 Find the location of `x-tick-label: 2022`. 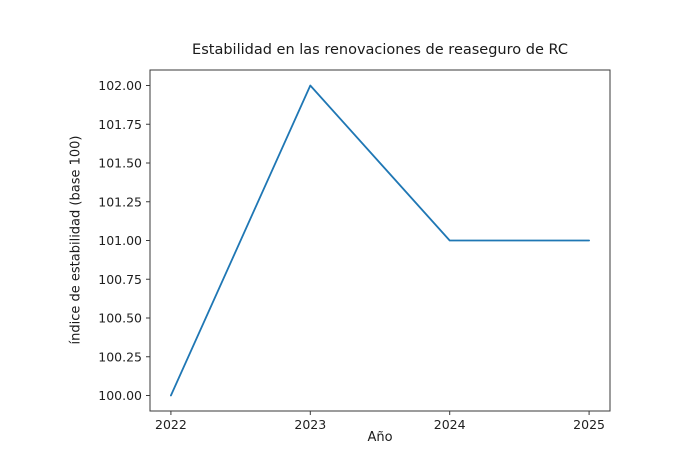

x-tick-label: 2022 is located at coordinates (171, 424).